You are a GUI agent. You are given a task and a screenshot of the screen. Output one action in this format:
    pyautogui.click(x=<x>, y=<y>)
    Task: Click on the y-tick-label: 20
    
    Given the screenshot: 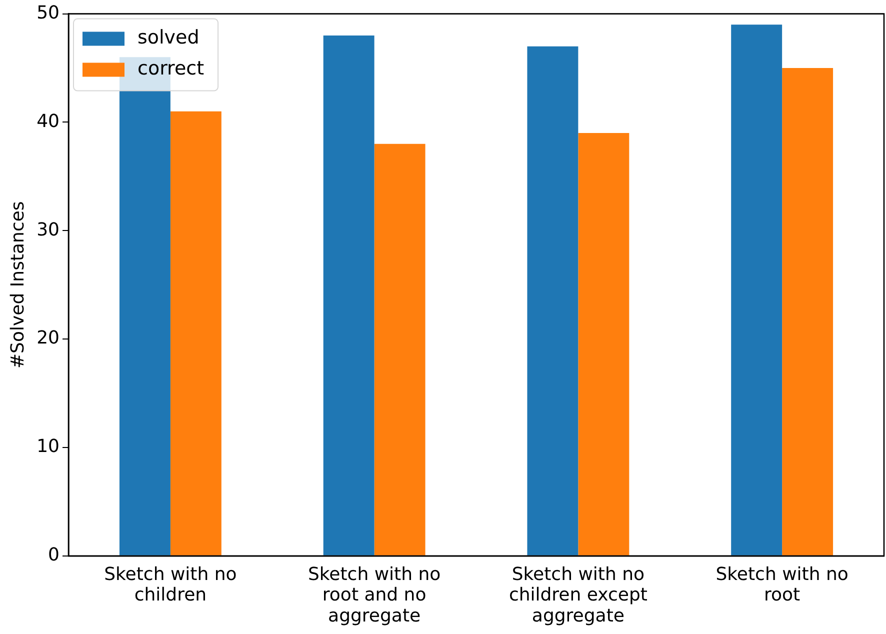 What is the action you would take?
    pyautogui.click(x=48, y=338)
    